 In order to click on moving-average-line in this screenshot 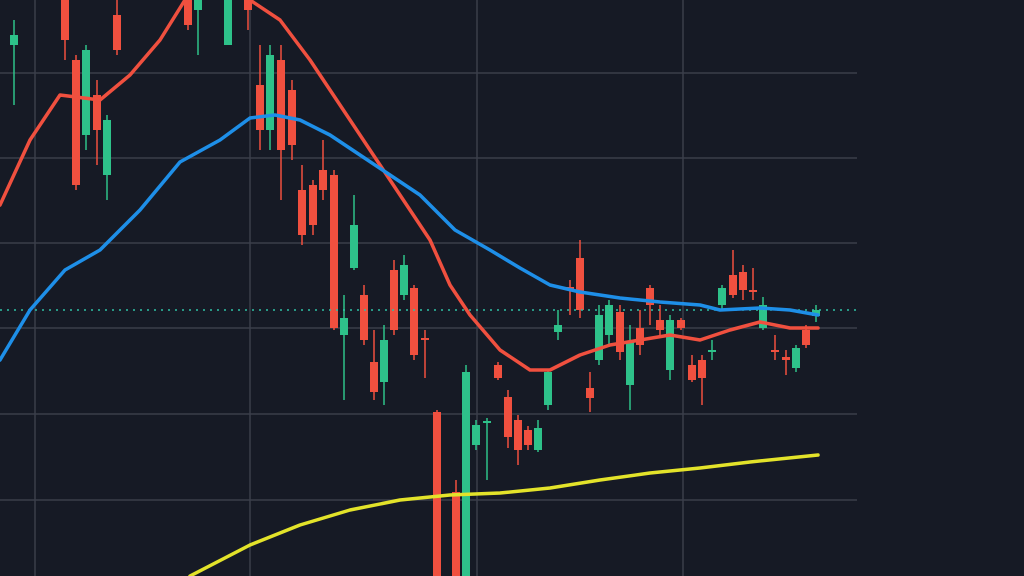, I will do `click(504, 514)`.